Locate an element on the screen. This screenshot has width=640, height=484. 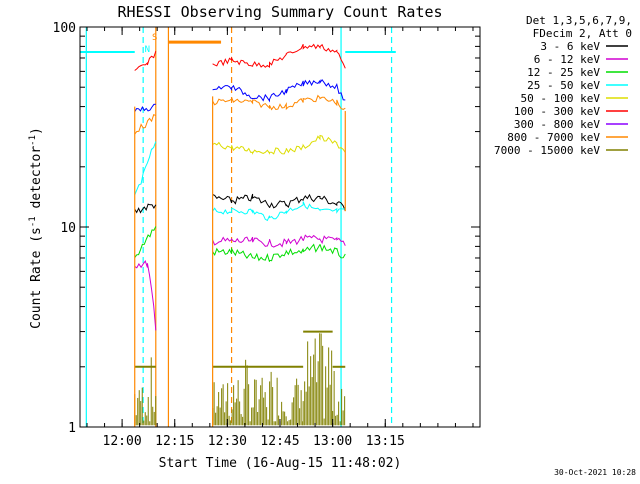
annotation-s: S is located at coordinates (154, 38).